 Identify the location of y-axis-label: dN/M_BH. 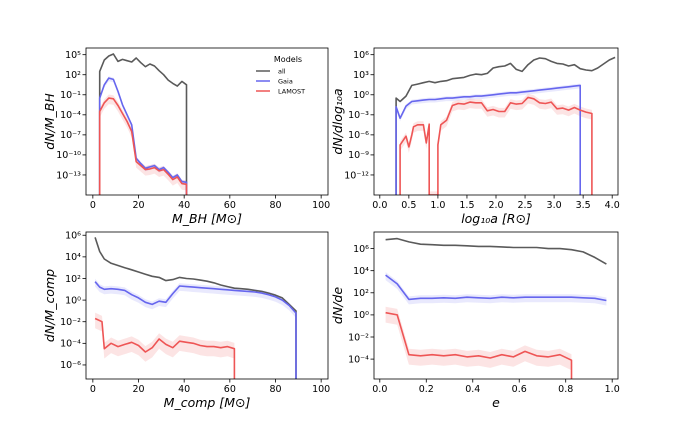
(49, 121).